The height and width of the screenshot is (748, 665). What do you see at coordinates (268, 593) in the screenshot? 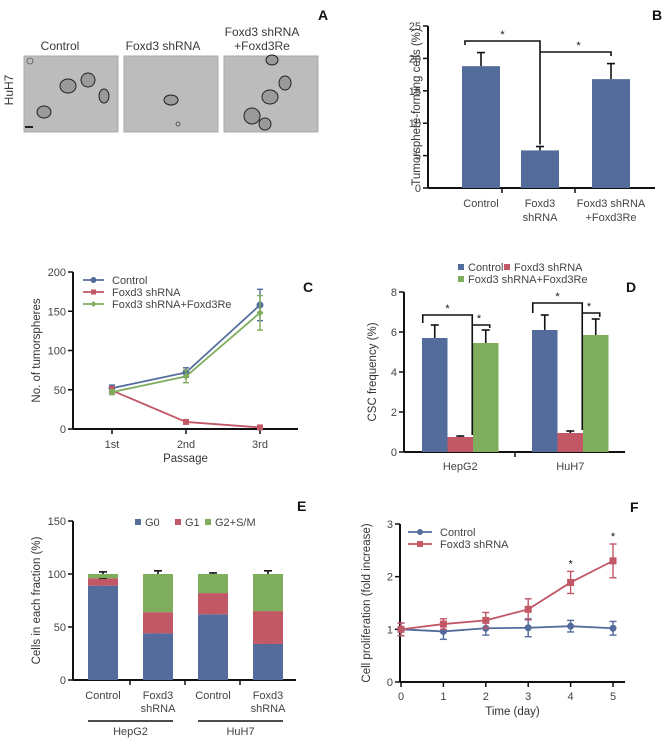
I see `bar-segment-3-G2+S/M` at bounding box center [268, 593].